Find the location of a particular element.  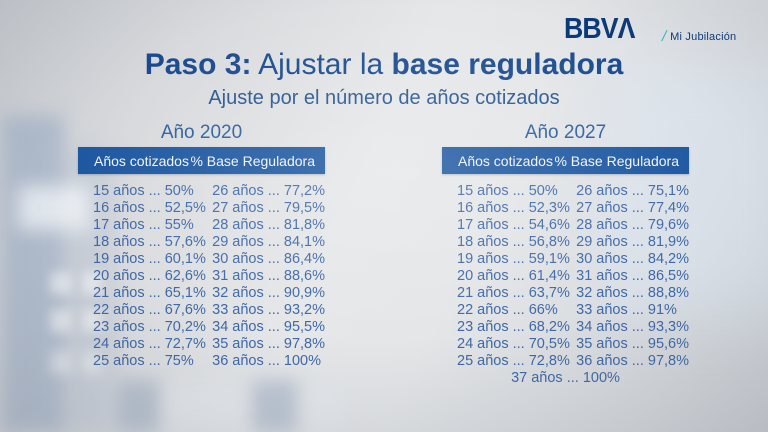

table-cell: 23 años ... 70,2% is located at coordinates (149, 327).